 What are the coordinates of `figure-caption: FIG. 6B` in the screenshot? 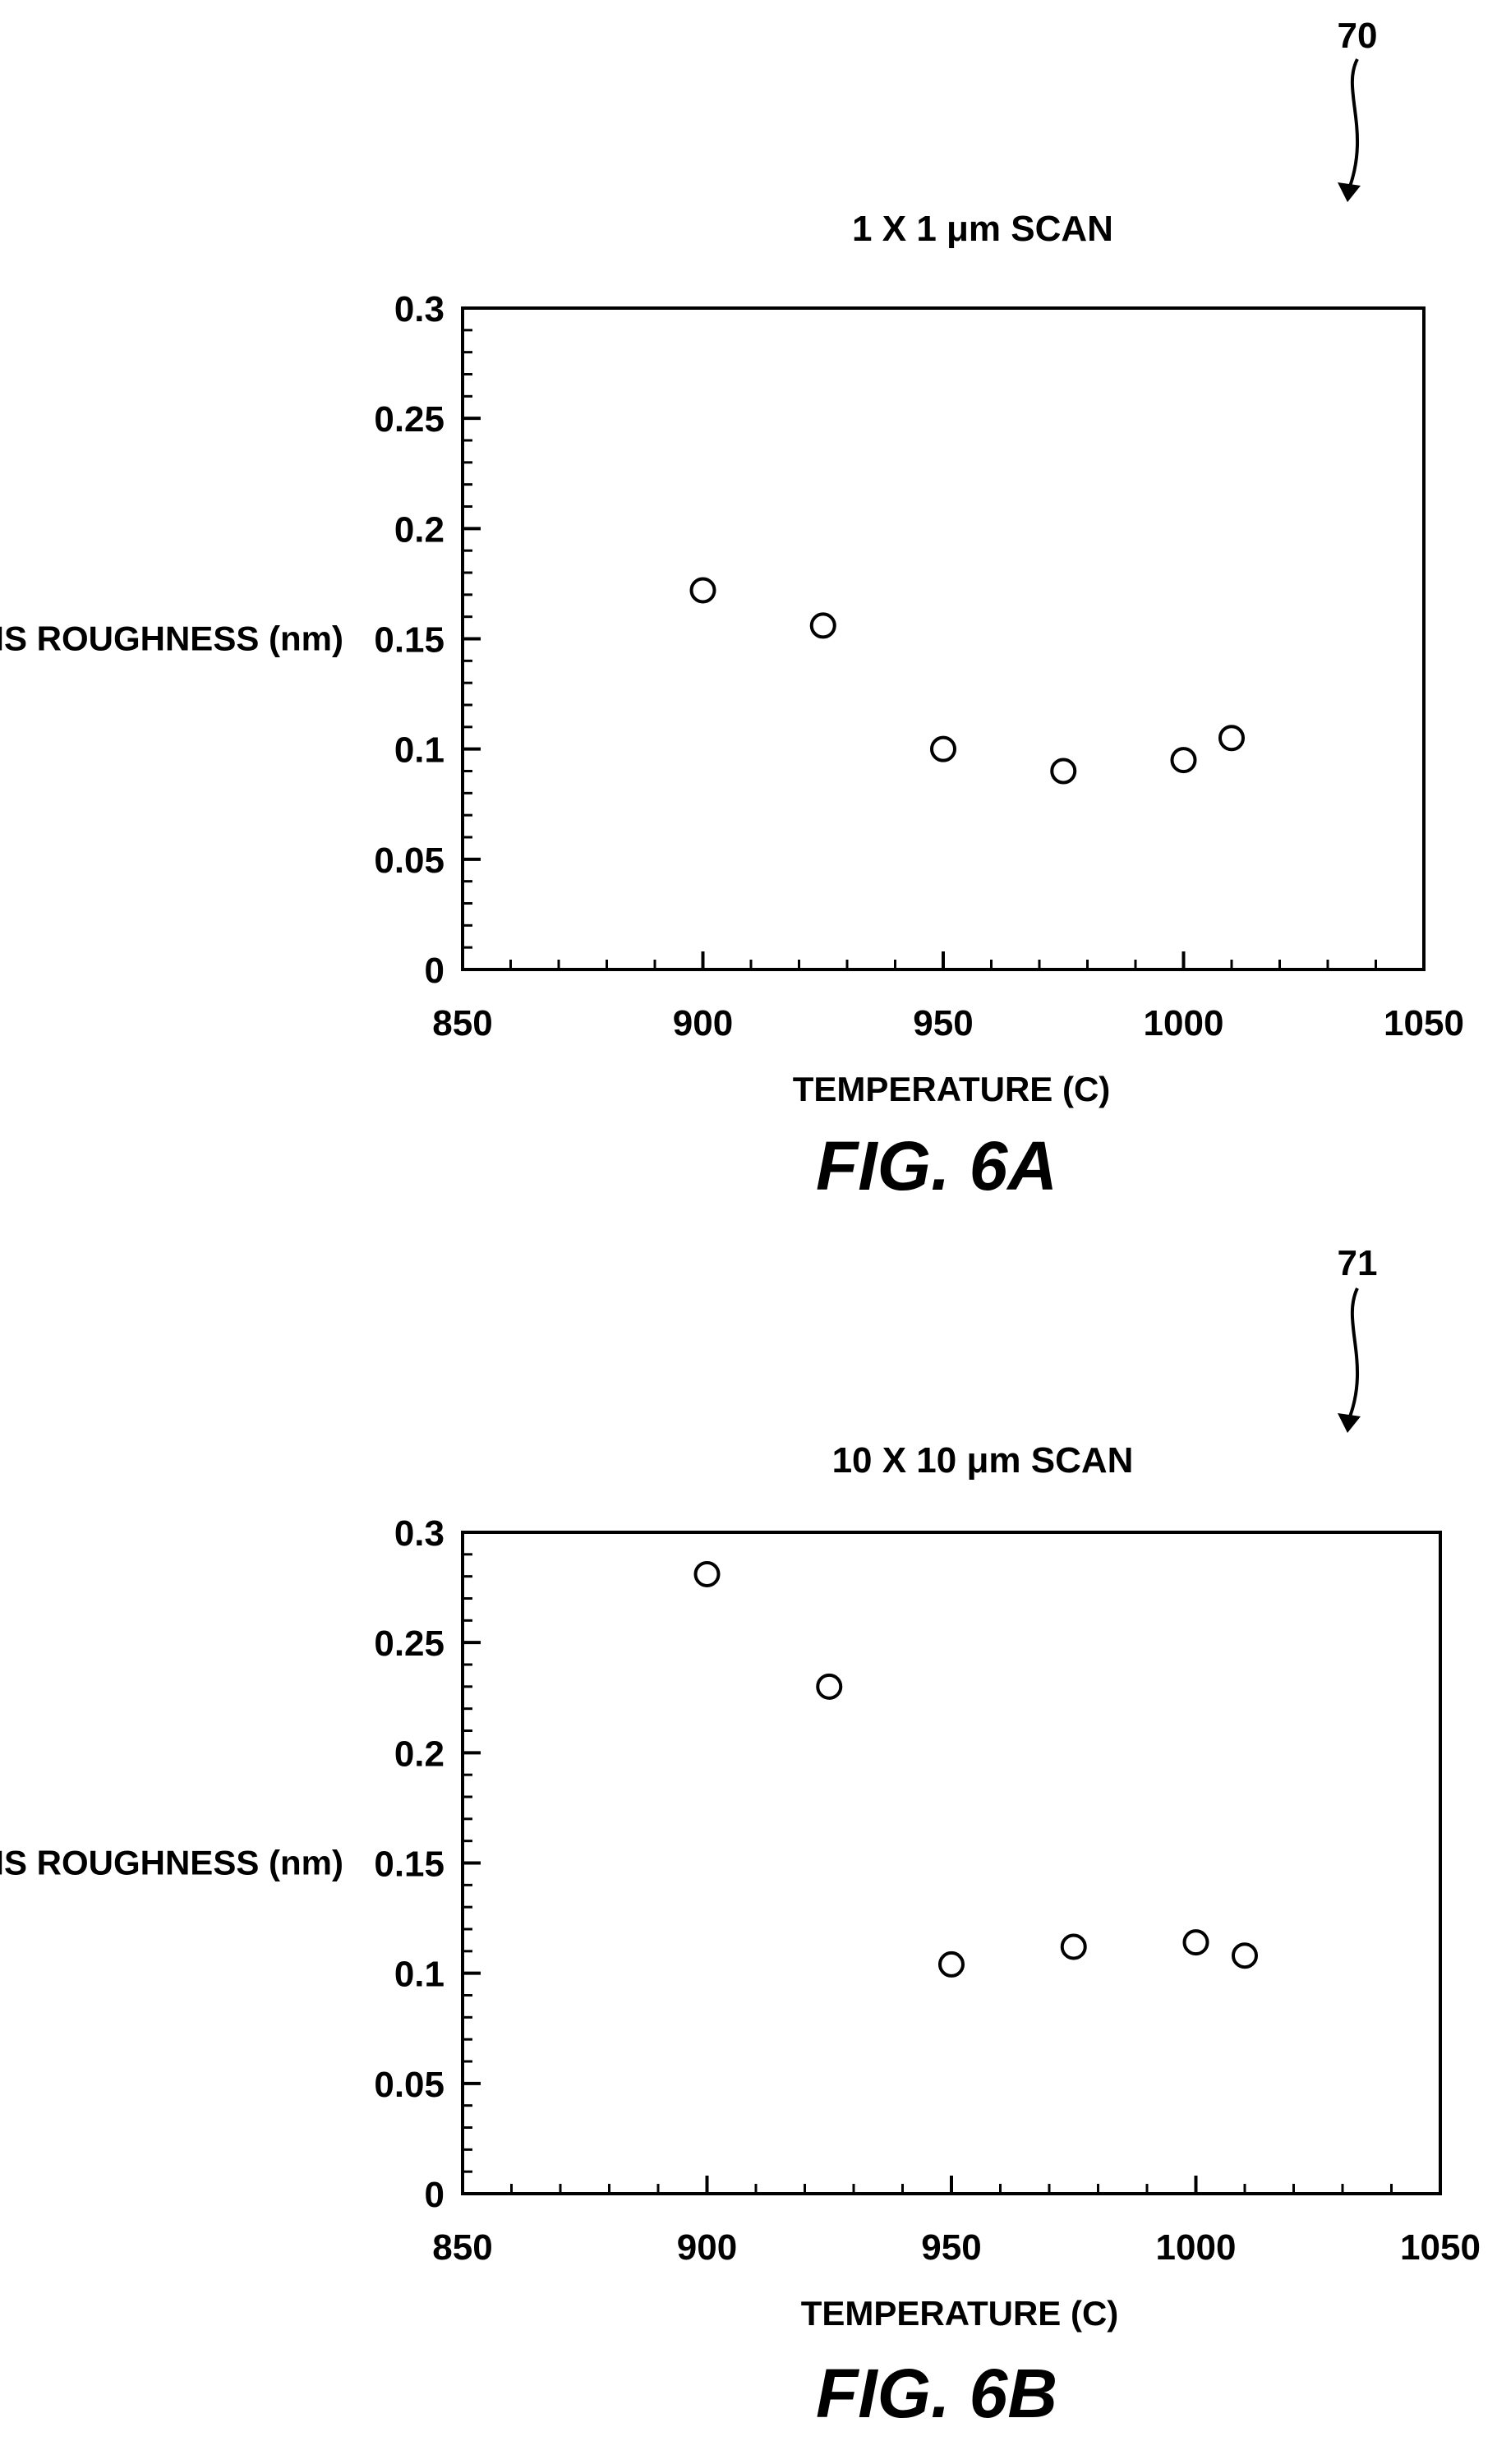 It's located at (936, 2393).